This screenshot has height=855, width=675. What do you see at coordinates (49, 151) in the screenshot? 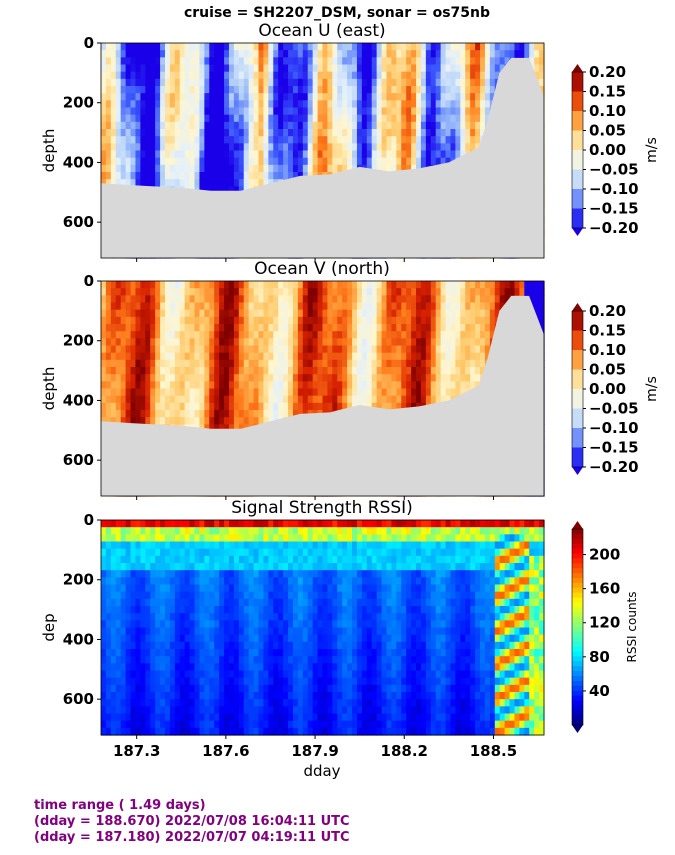
I see `y-axis-label: depth` at bounding box center [49, 151].